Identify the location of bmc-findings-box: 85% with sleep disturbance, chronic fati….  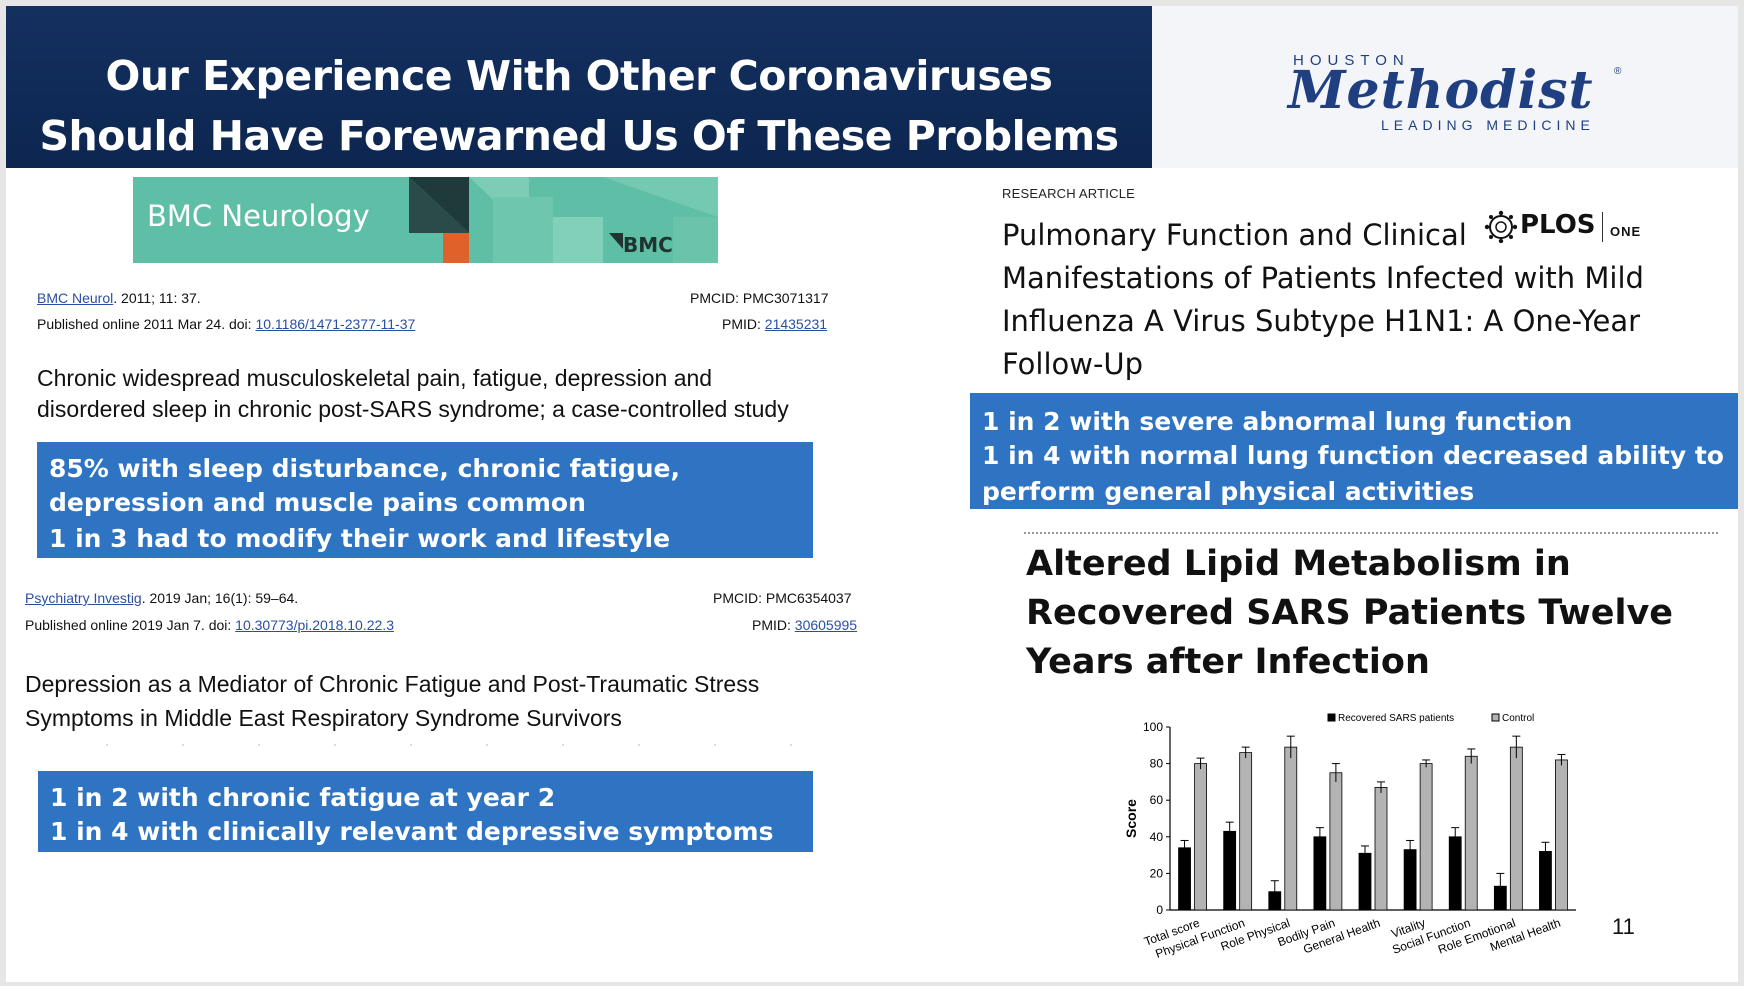
(425, 500).